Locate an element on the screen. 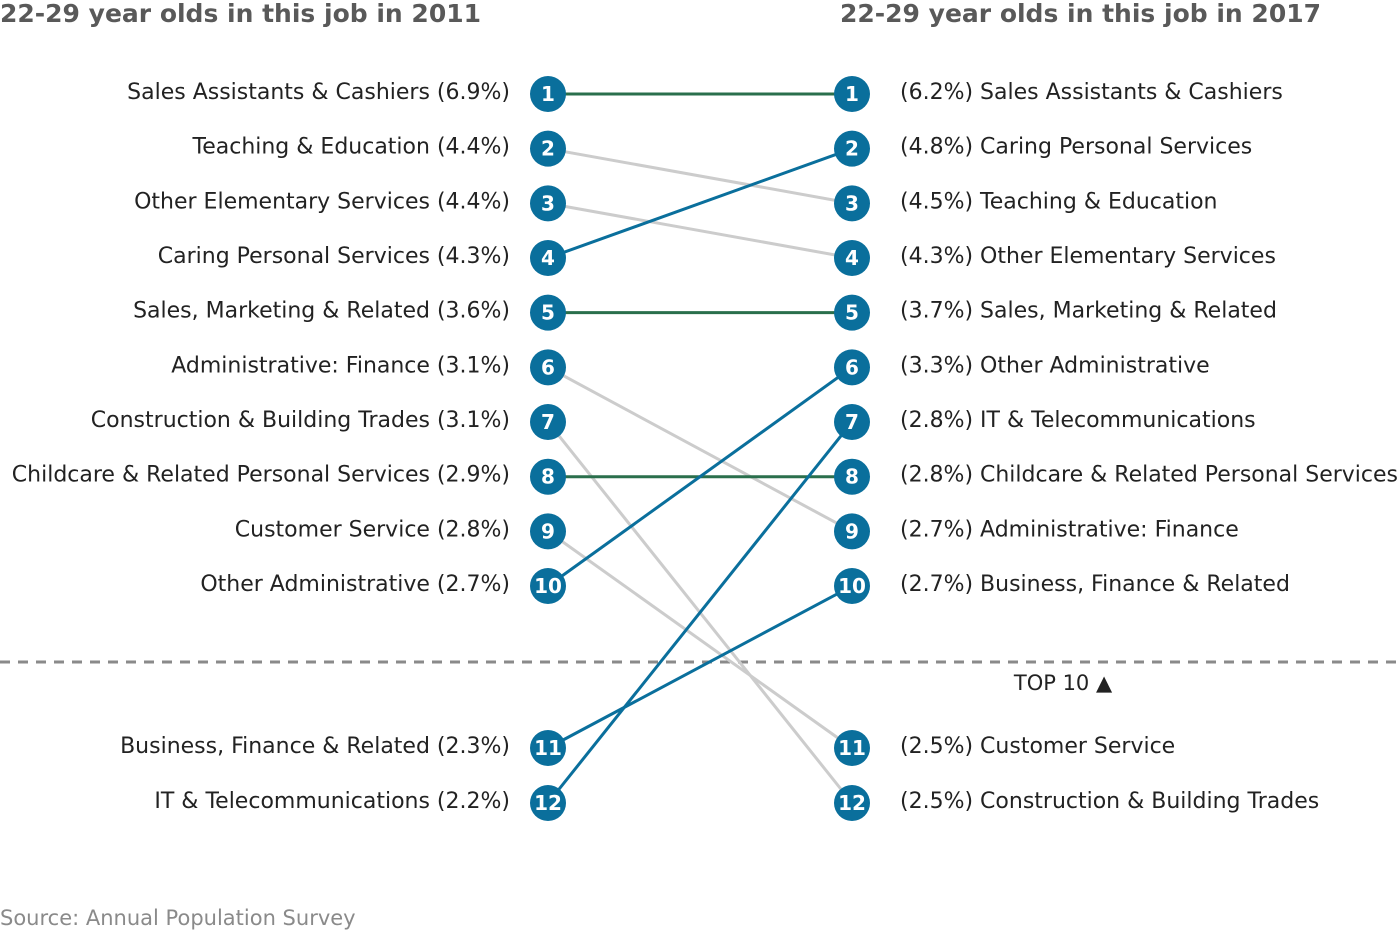  left-rank-number: 9 is located at coordinates (548, 531).